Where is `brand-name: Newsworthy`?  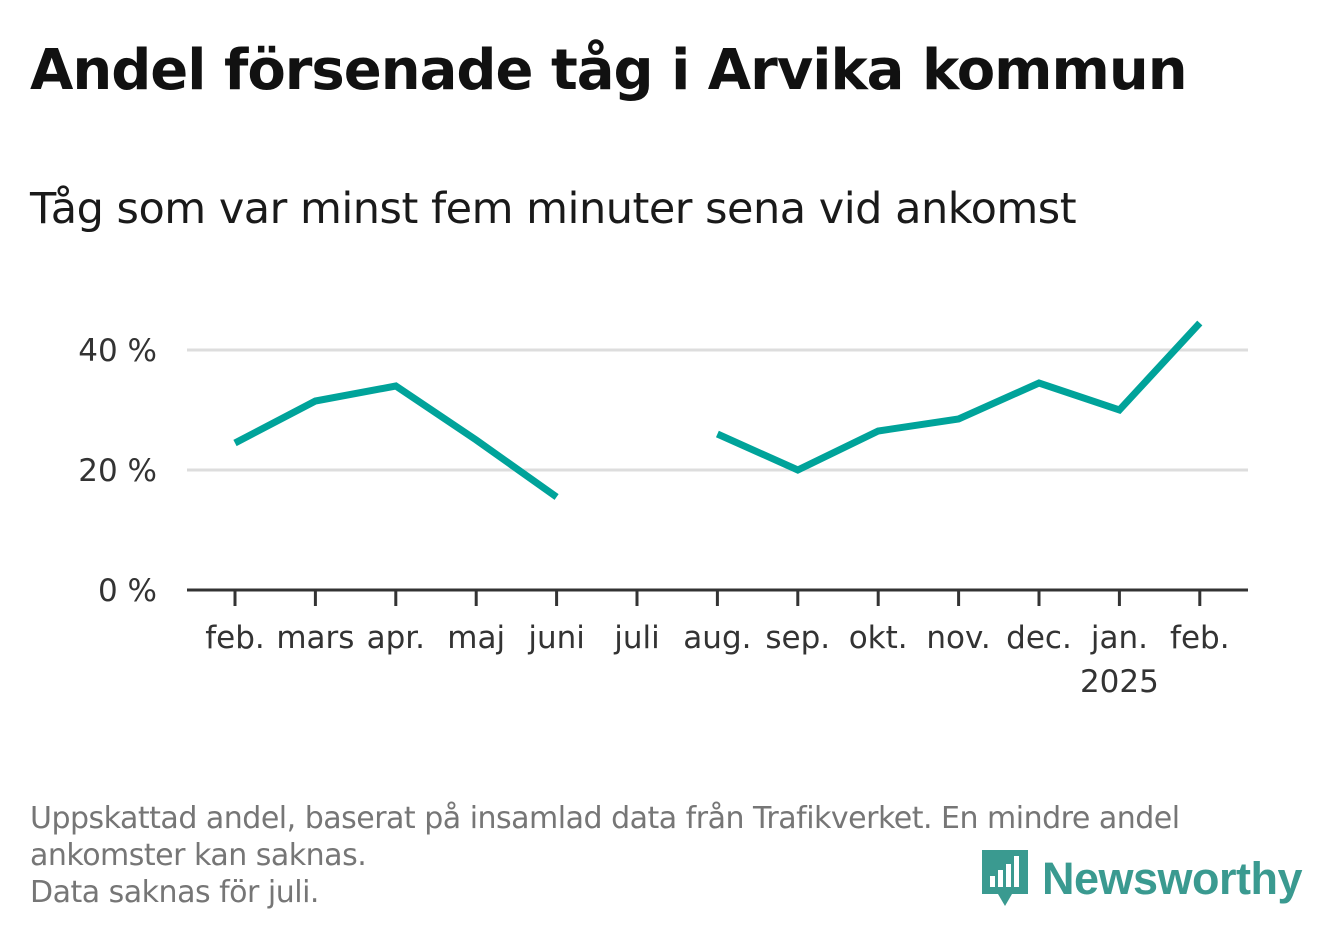 brand-name: Newsworthy is located at coordinates (1172, 878).